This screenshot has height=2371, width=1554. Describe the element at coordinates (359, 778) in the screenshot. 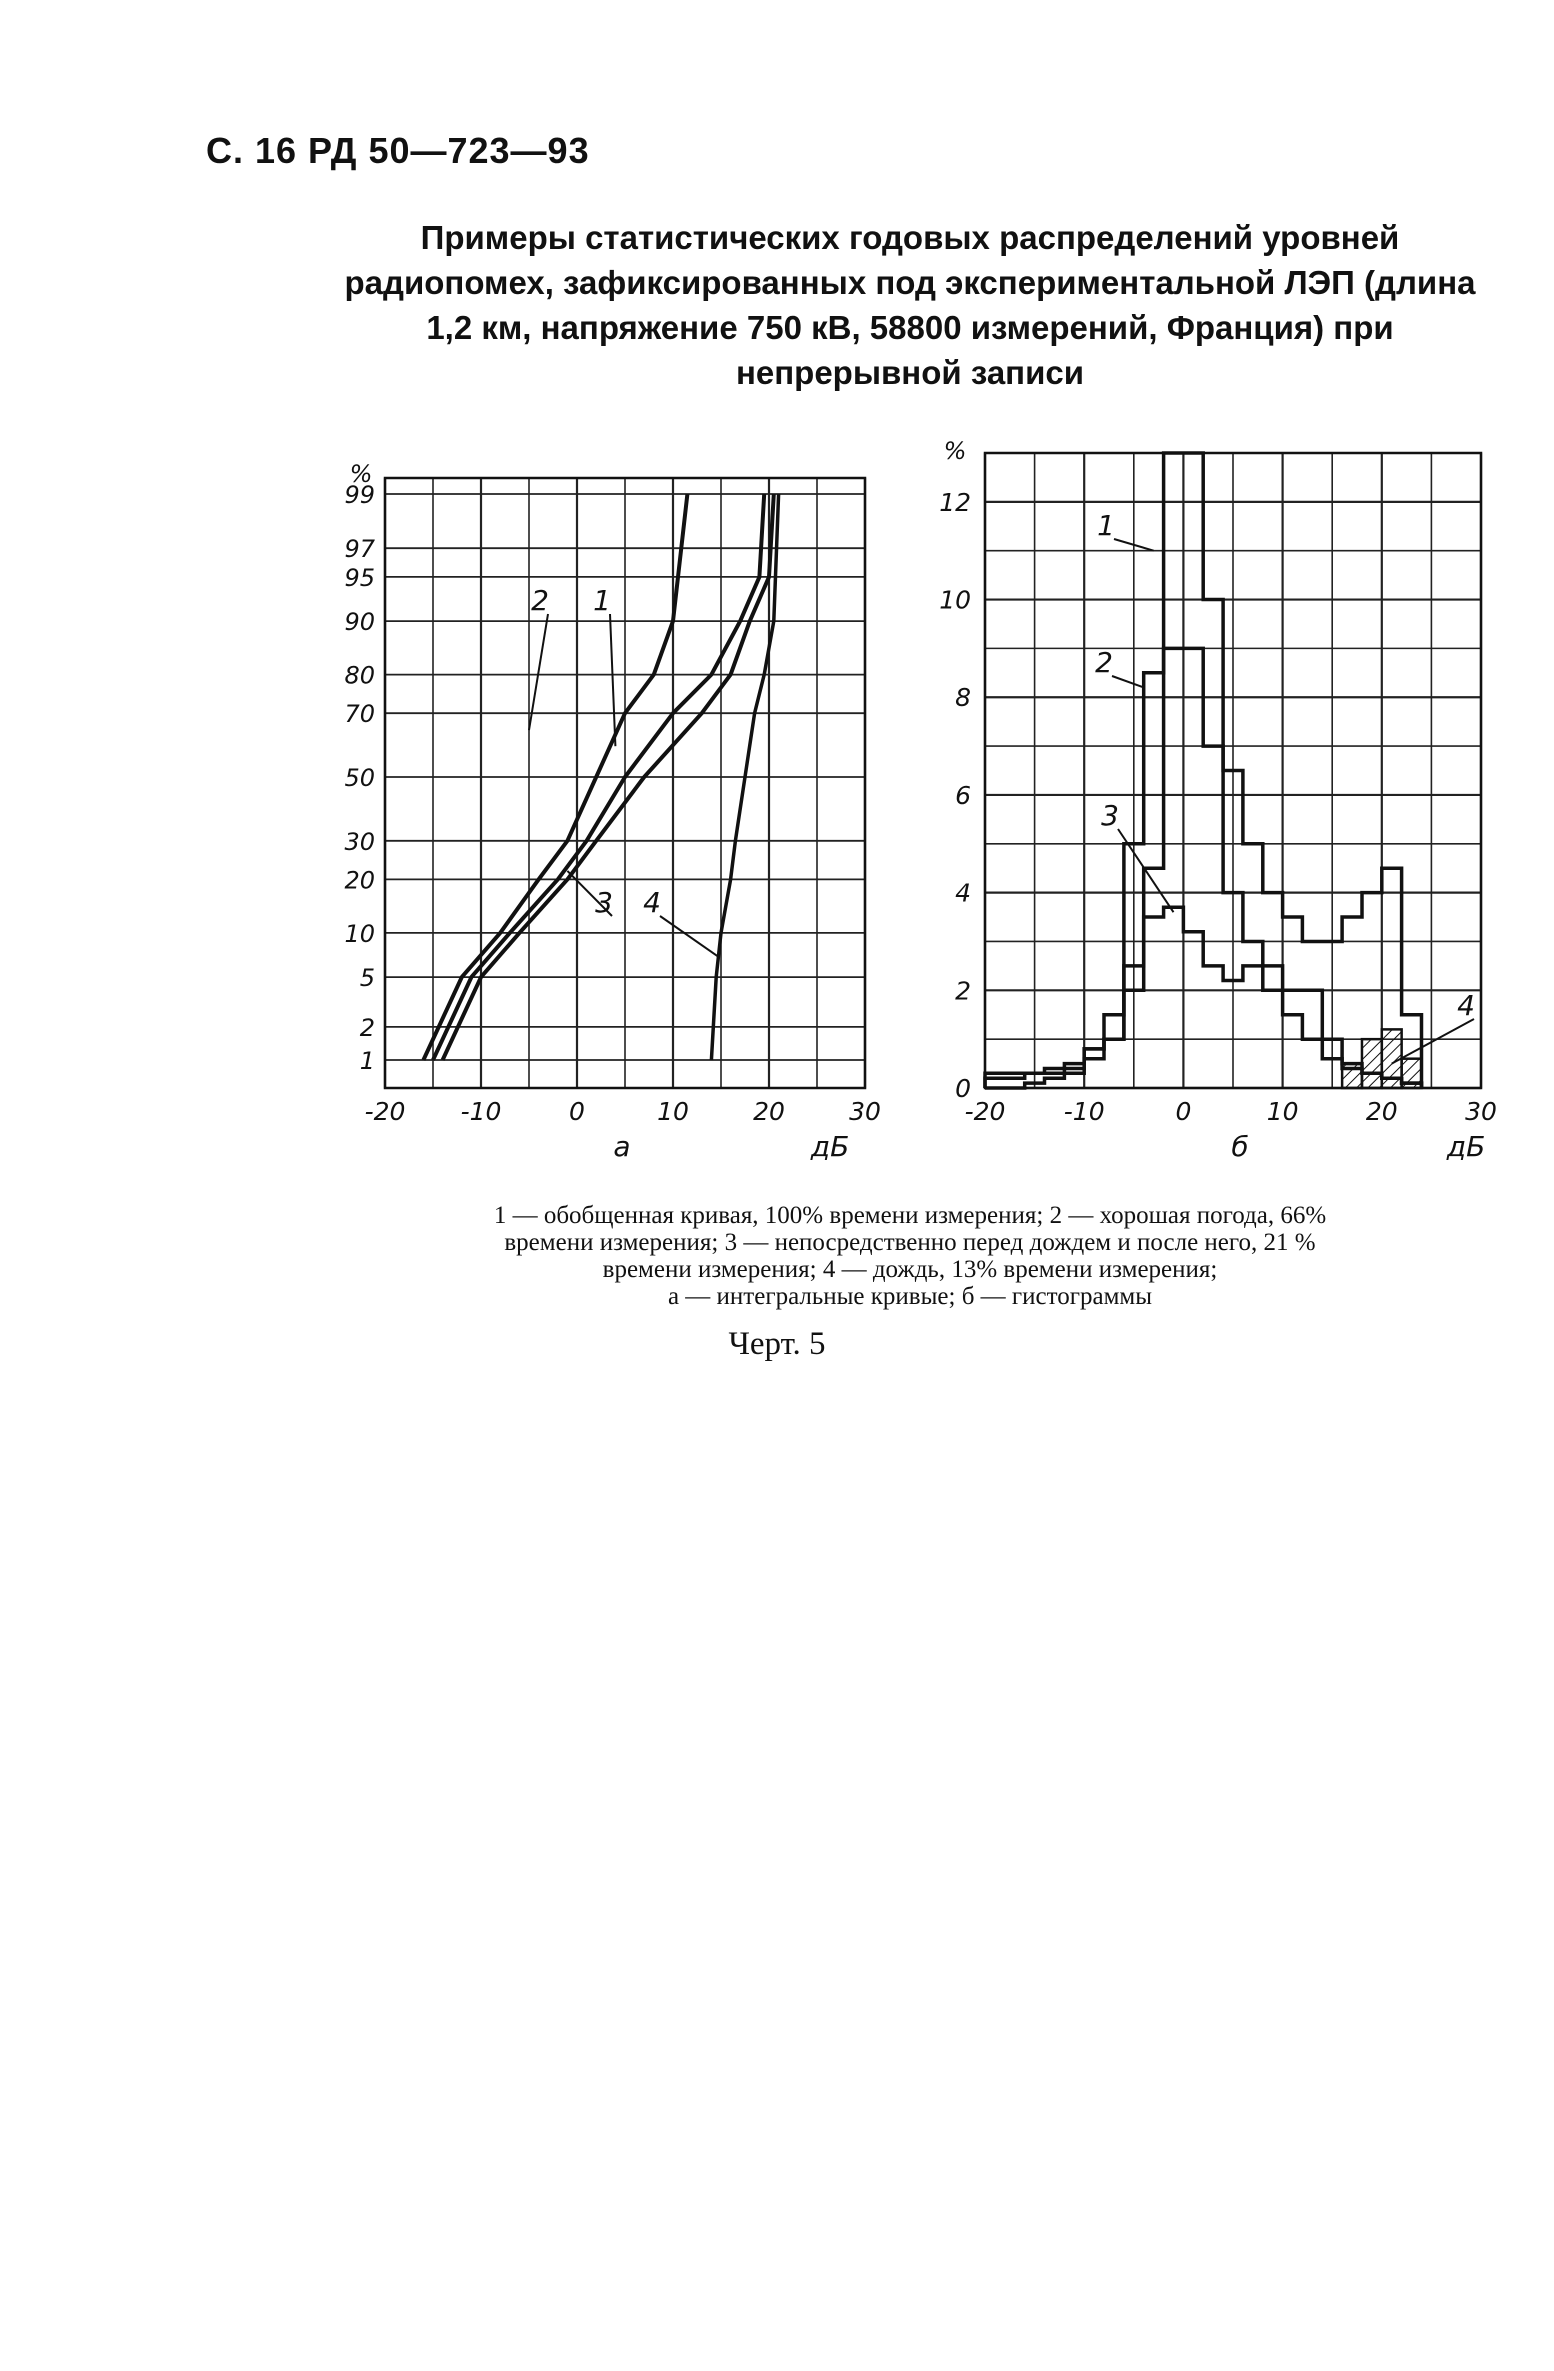

I see `y-tick-label: 50` at that location.